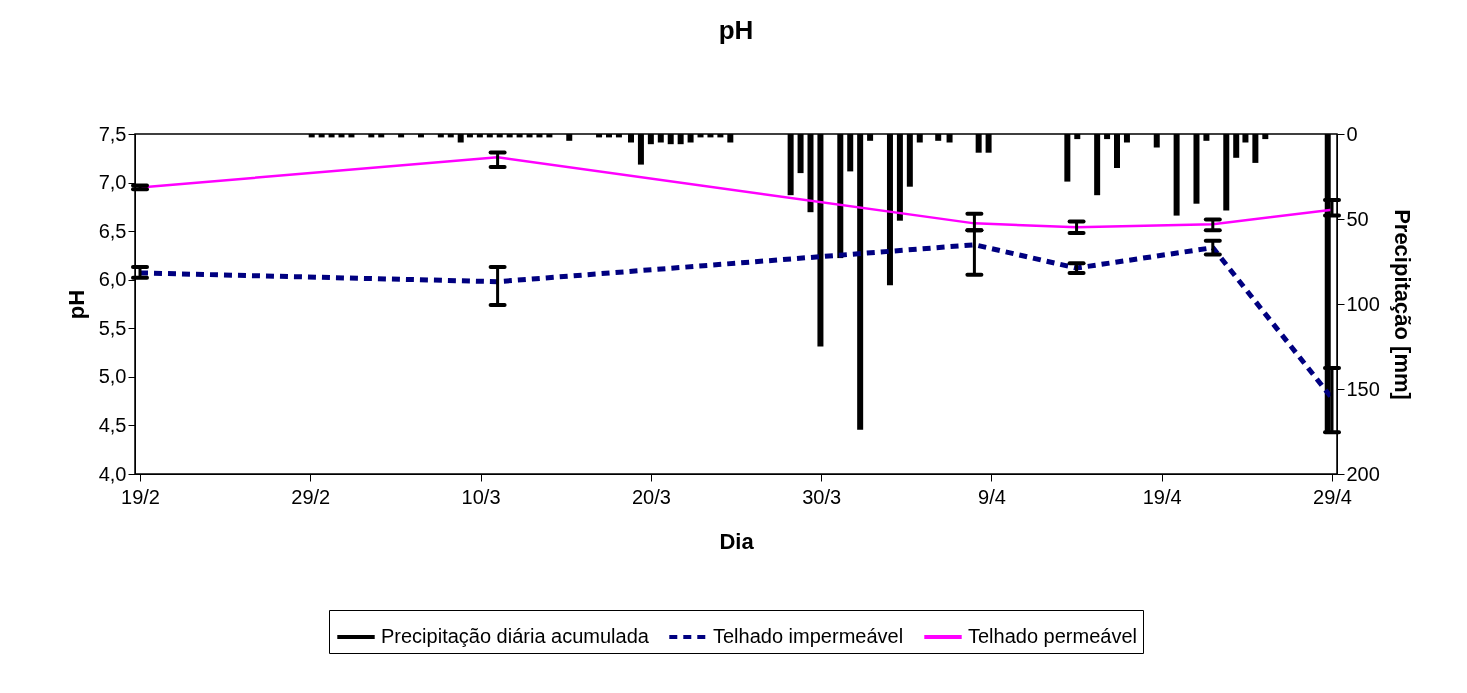  Describe the element at coordinates (1363, 303) in the screenshot. I see `y2-tick-label: 100` at that location.